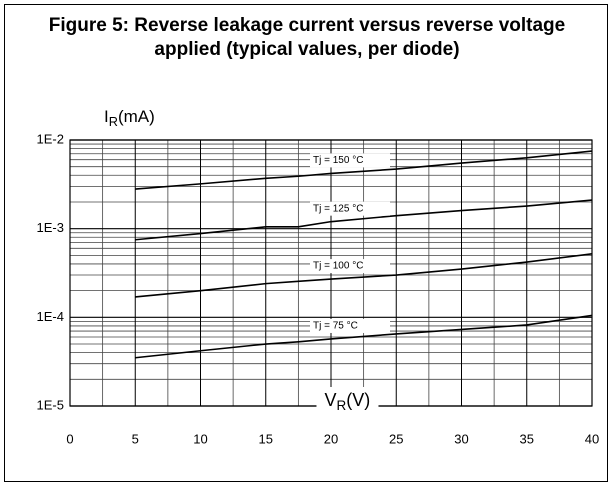 The height and width of the screenshot is (488, 615). I want to click on x-tick-label: 40, so click(592, 438).